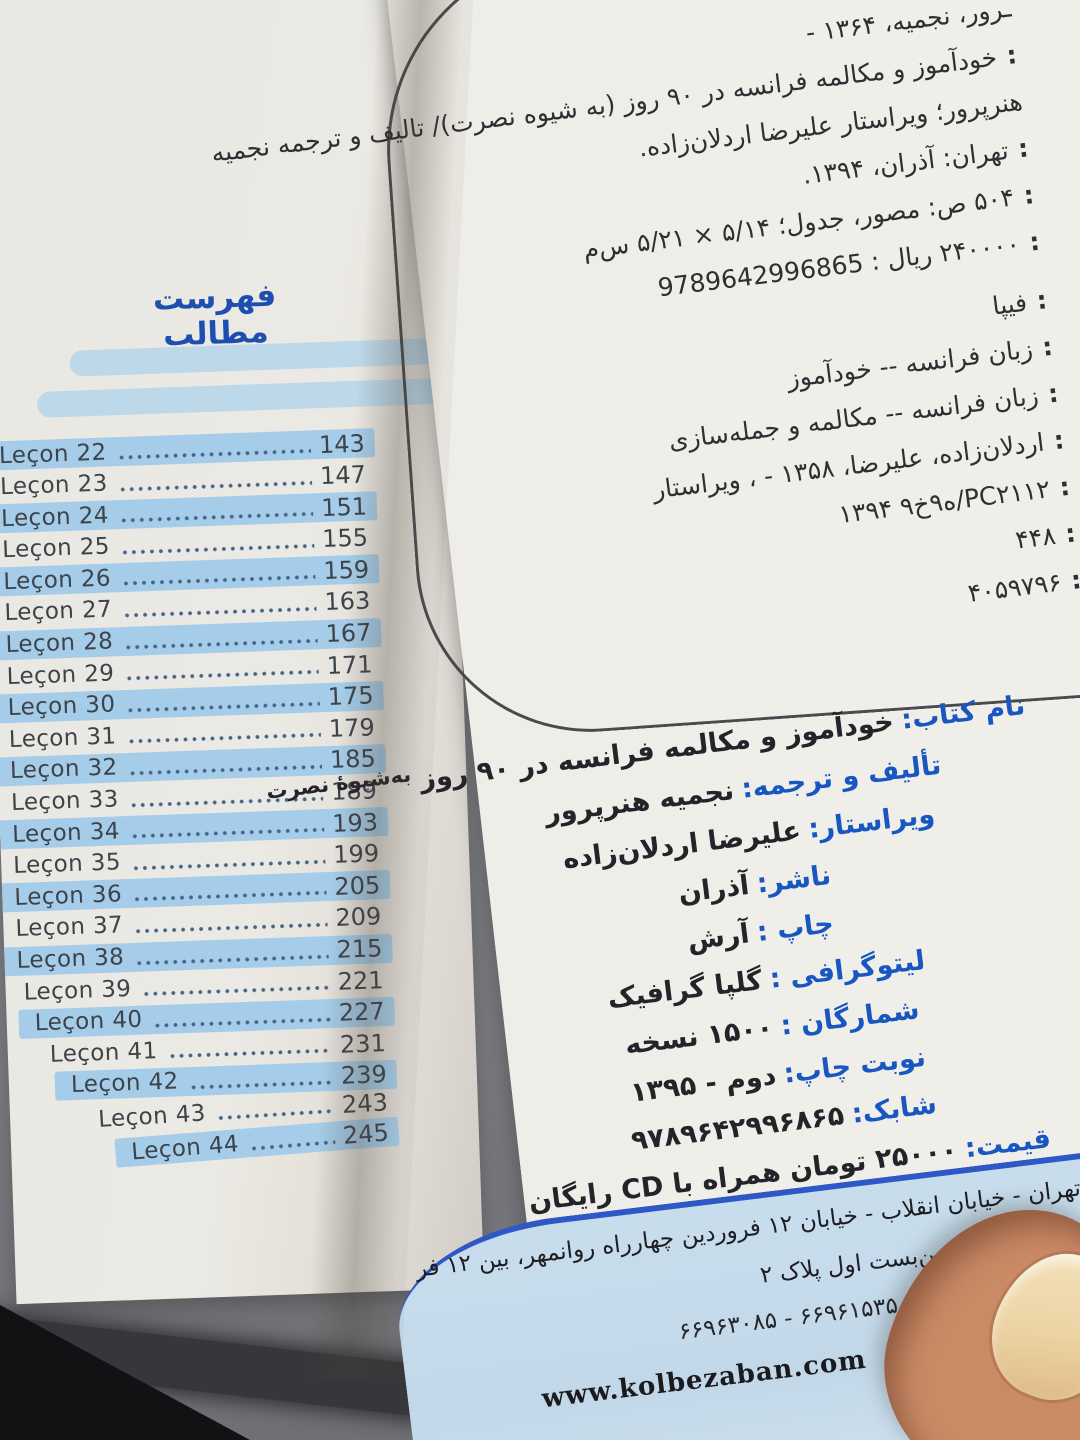 The width and height of the screenshot is (1080, 1440). I want to click on toc-entry-label: Leçon 27, so click(58, 611).